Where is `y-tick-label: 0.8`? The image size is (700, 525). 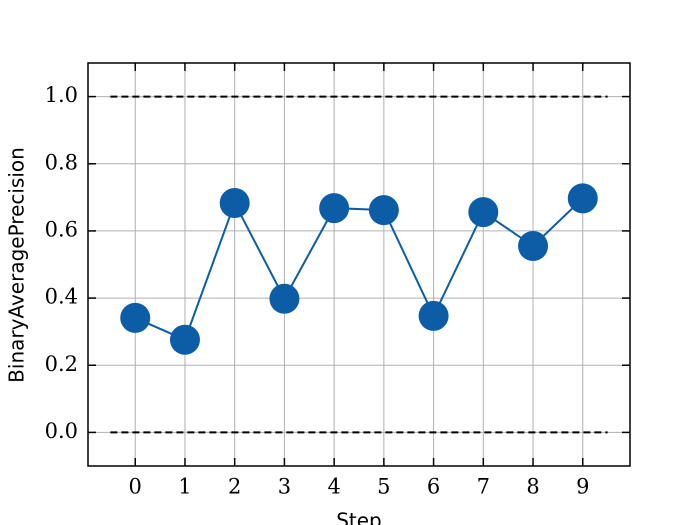
y-tick-label: 0.8 is located at coordinates (61, 162).